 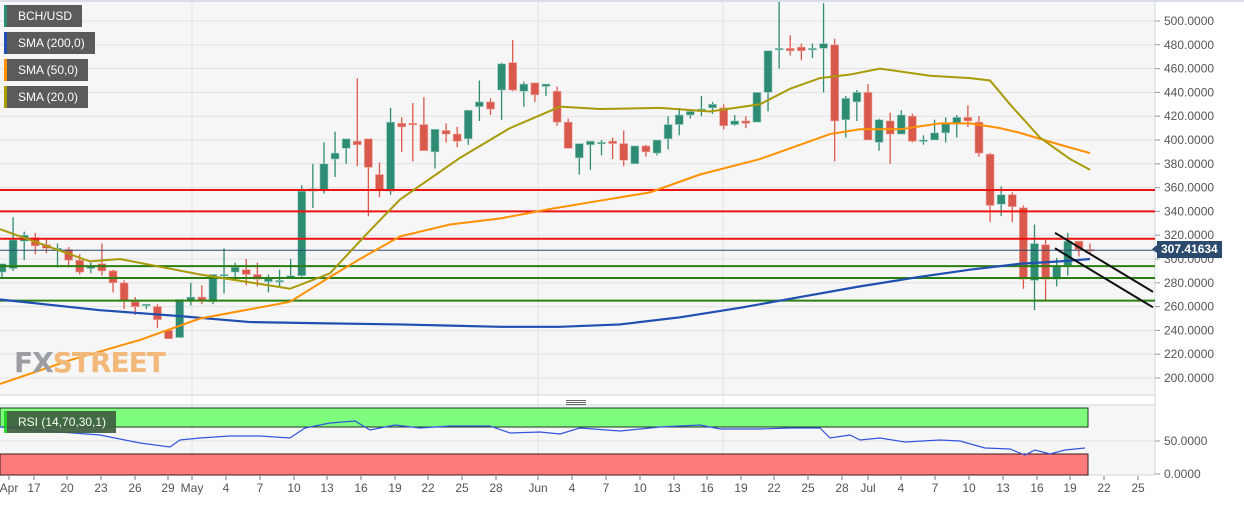 I want to click on rsi-axis-label: 50.0000, so click(x=1186, y=441).